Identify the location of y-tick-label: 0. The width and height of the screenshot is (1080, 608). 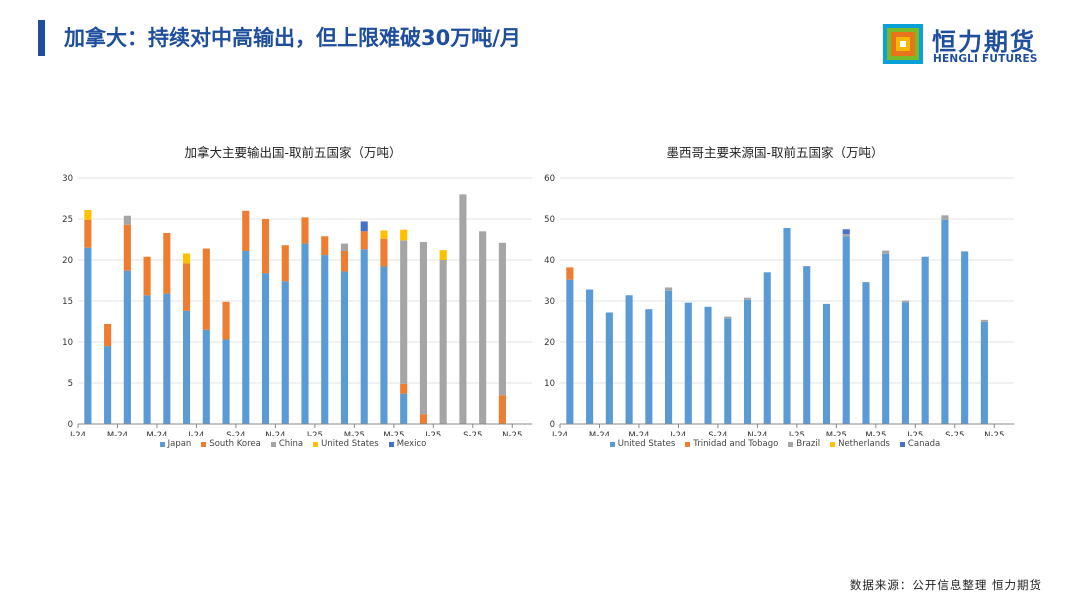
(70, 425).